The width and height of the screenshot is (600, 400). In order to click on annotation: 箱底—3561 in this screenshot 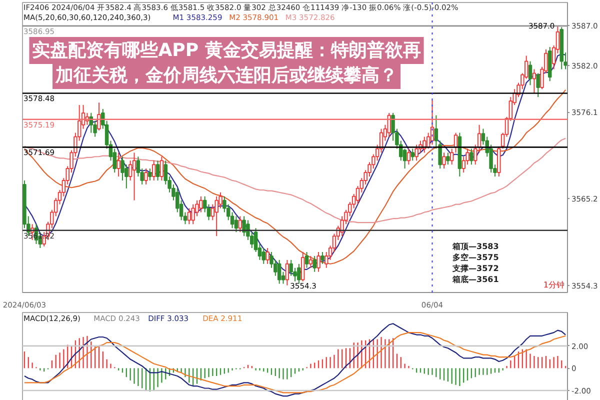, I will do `click(476, 279)`.